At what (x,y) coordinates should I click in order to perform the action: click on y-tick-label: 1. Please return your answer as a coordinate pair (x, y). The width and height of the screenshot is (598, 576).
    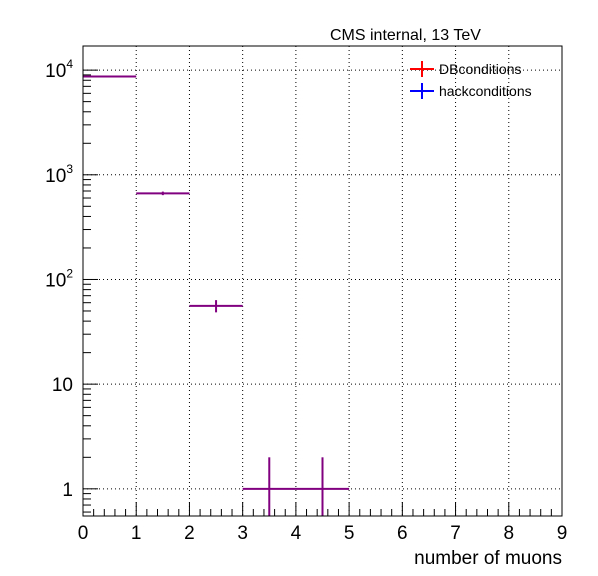
    Looking at the image, I should click on (67, 490).